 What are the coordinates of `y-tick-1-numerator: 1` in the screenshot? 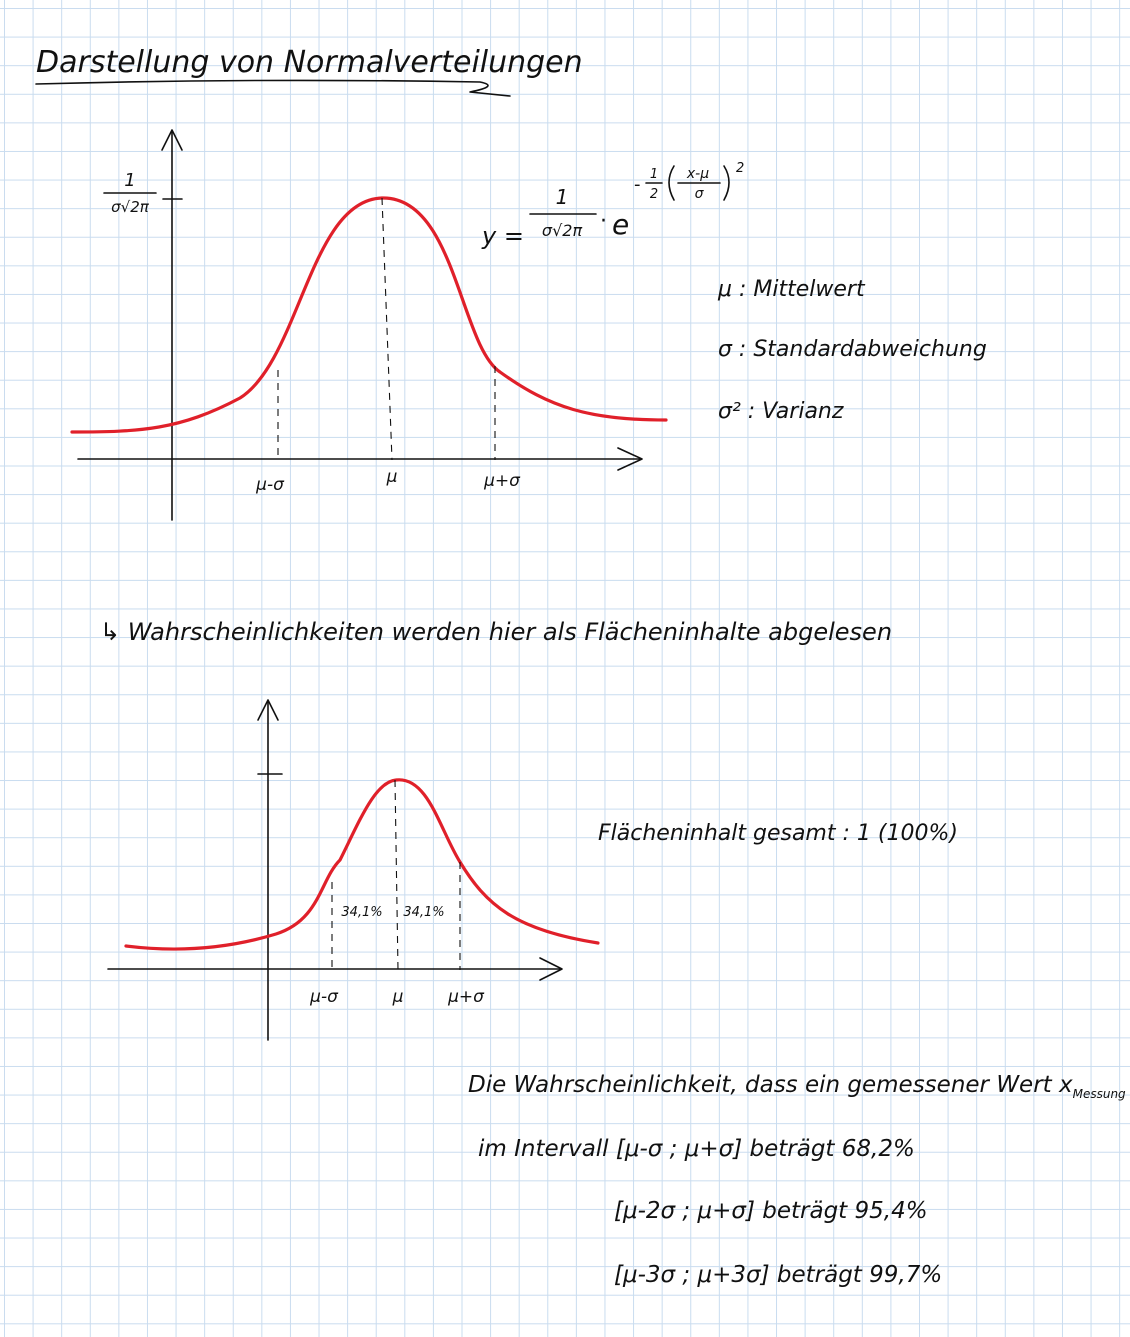 It's located at (129, 180).